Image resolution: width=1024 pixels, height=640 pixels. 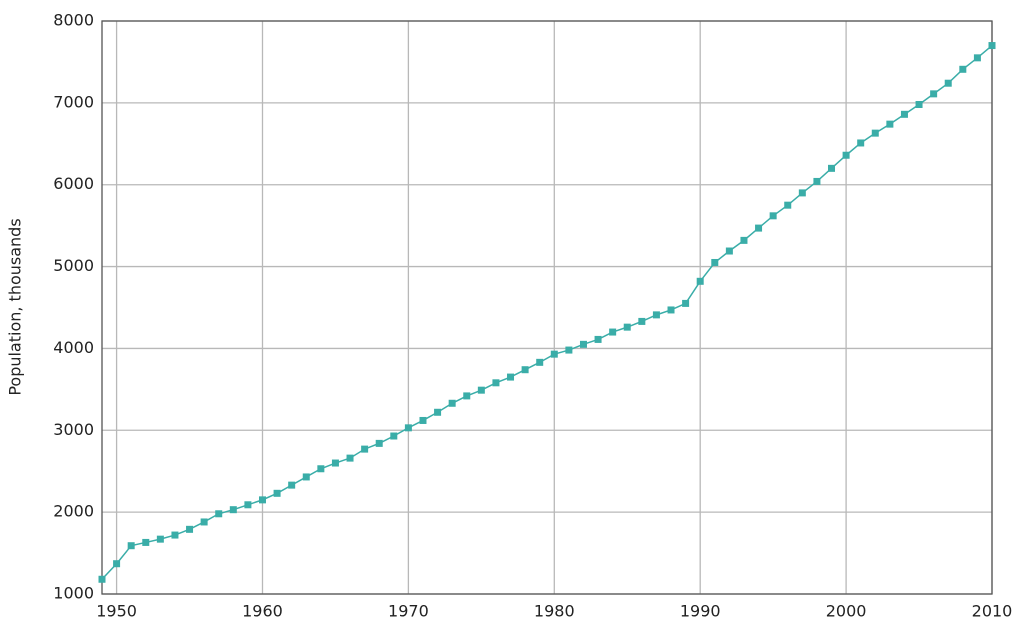 What do you see at coordinates (73, 511) in the screenshot?
I see `y-tick-label: 2000` at bounding box center [73, 511].